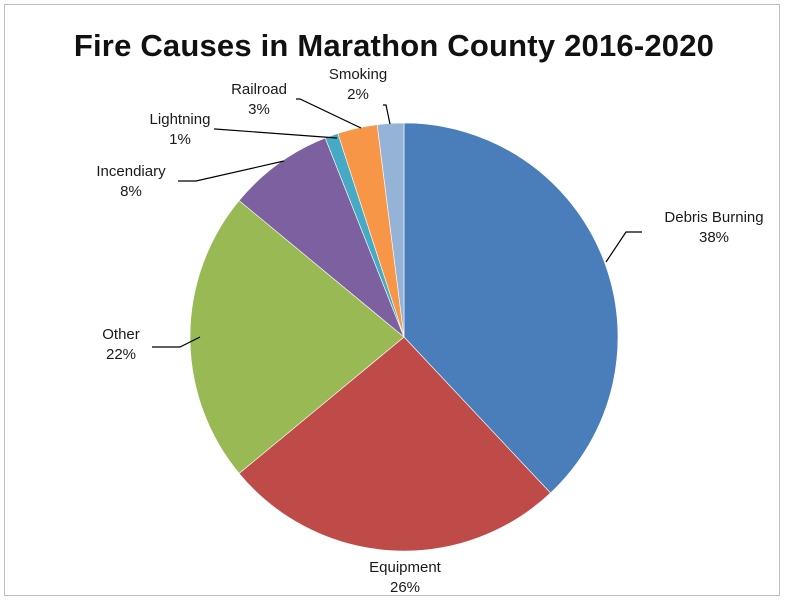  What do you see at coordinates (259, 89) in the screenshot?
I see `slice-label-railroad: Railroad` at bounding box center [259, 89].